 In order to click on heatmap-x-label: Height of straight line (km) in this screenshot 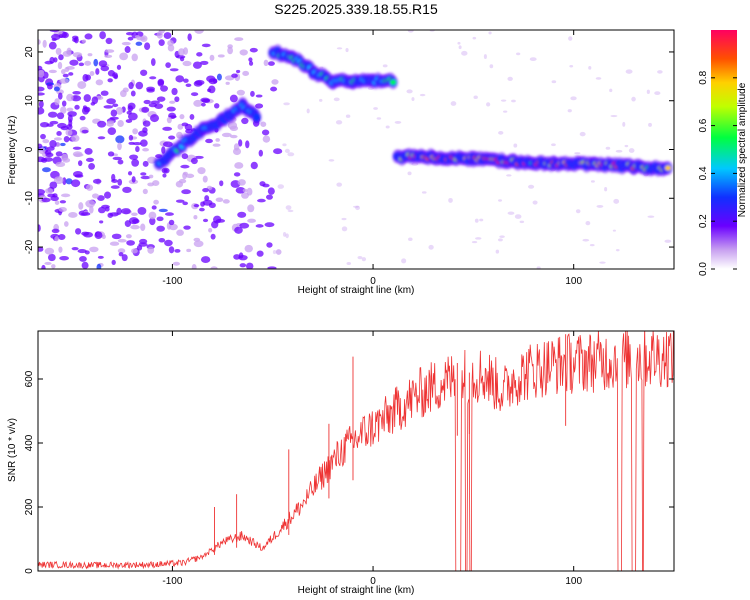, I will do `click(356, 290)`.